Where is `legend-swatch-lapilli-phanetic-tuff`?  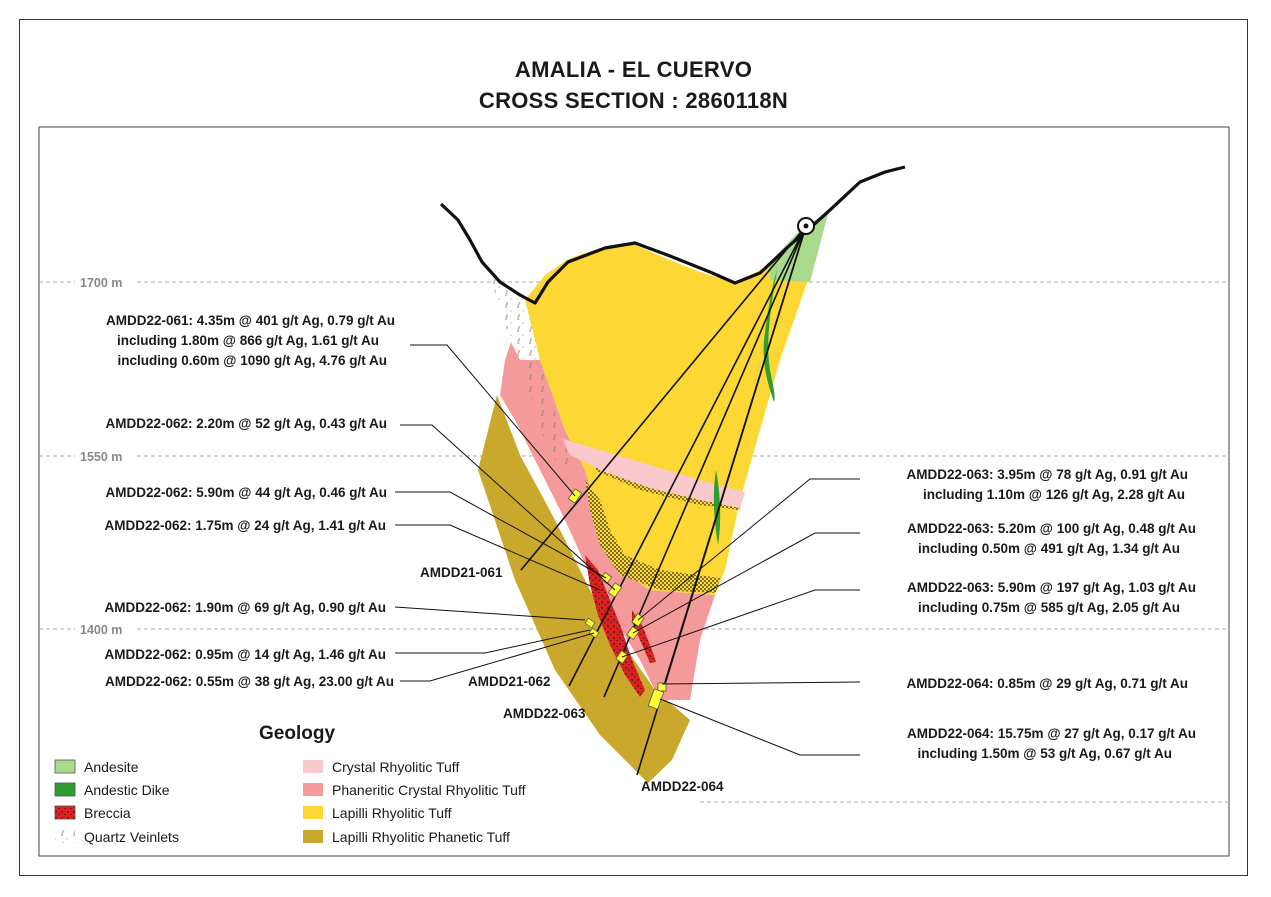
legend-swatch-lapilli-phanetic-tuff is located at coordinates (313, 836).